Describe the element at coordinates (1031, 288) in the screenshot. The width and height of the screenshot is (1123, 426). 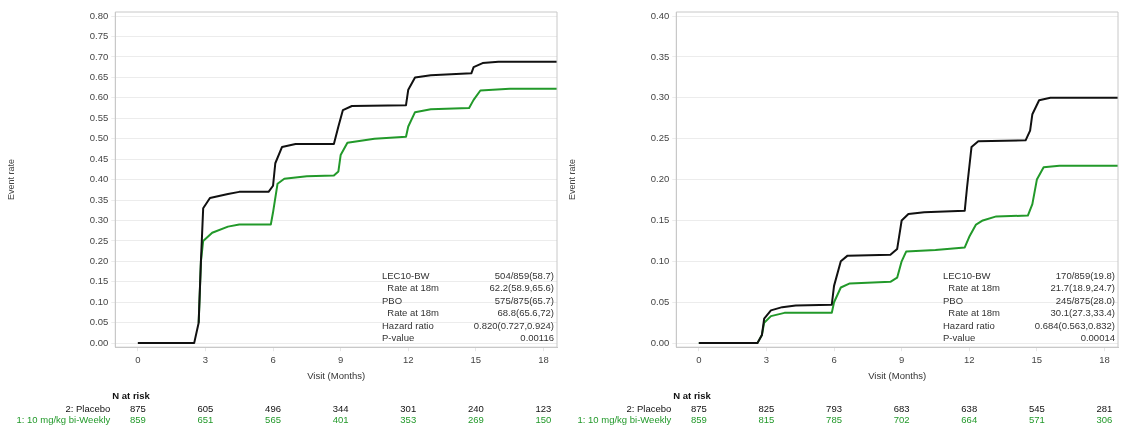
I see `text: Rate at 18m 21.7(18.9,24.7)` at that location.